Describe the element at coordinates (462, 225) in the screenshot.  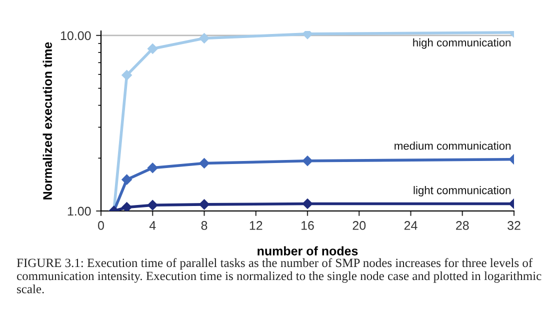
I see `x-tick-label: 28` at that location.